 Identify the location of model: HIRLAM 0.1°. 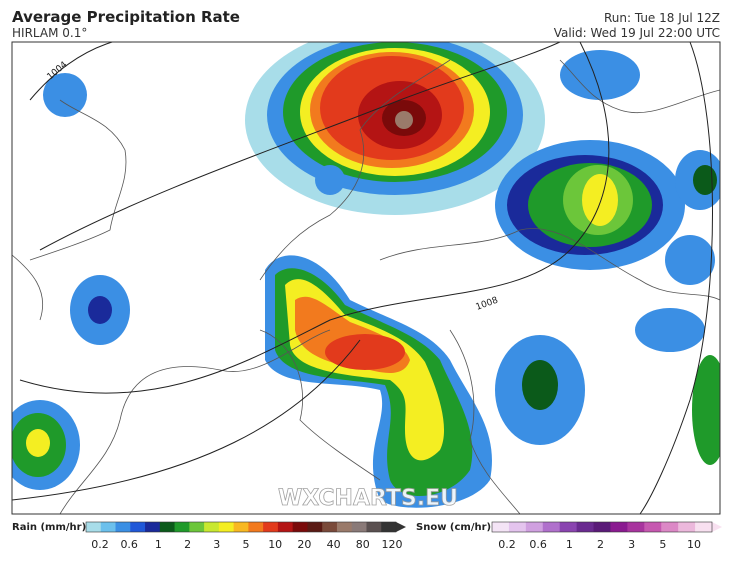
(49, 33).